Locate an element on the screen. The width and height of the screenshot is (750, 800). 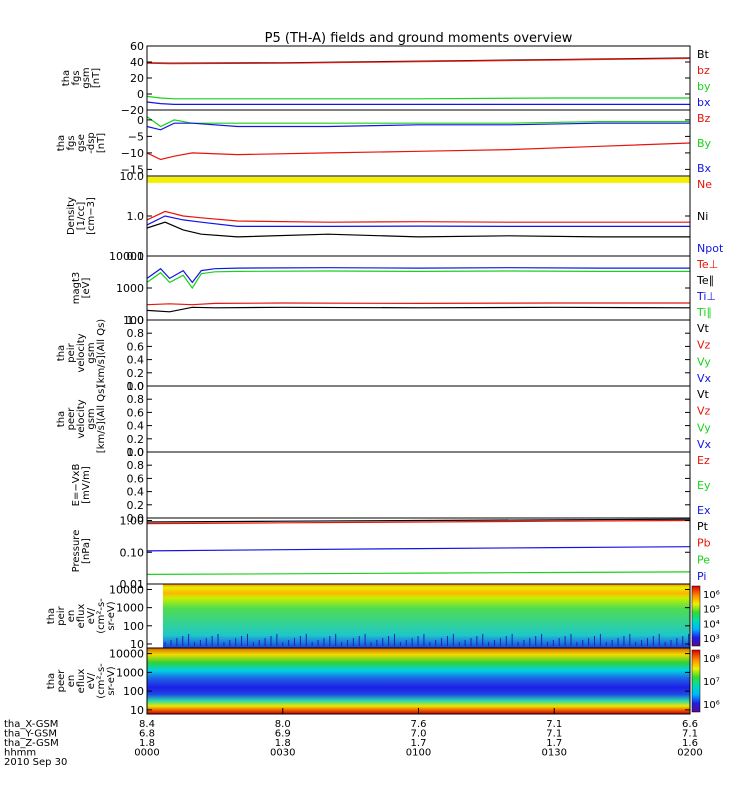
legend-entry: Vx is located at coordinates (704, 444).